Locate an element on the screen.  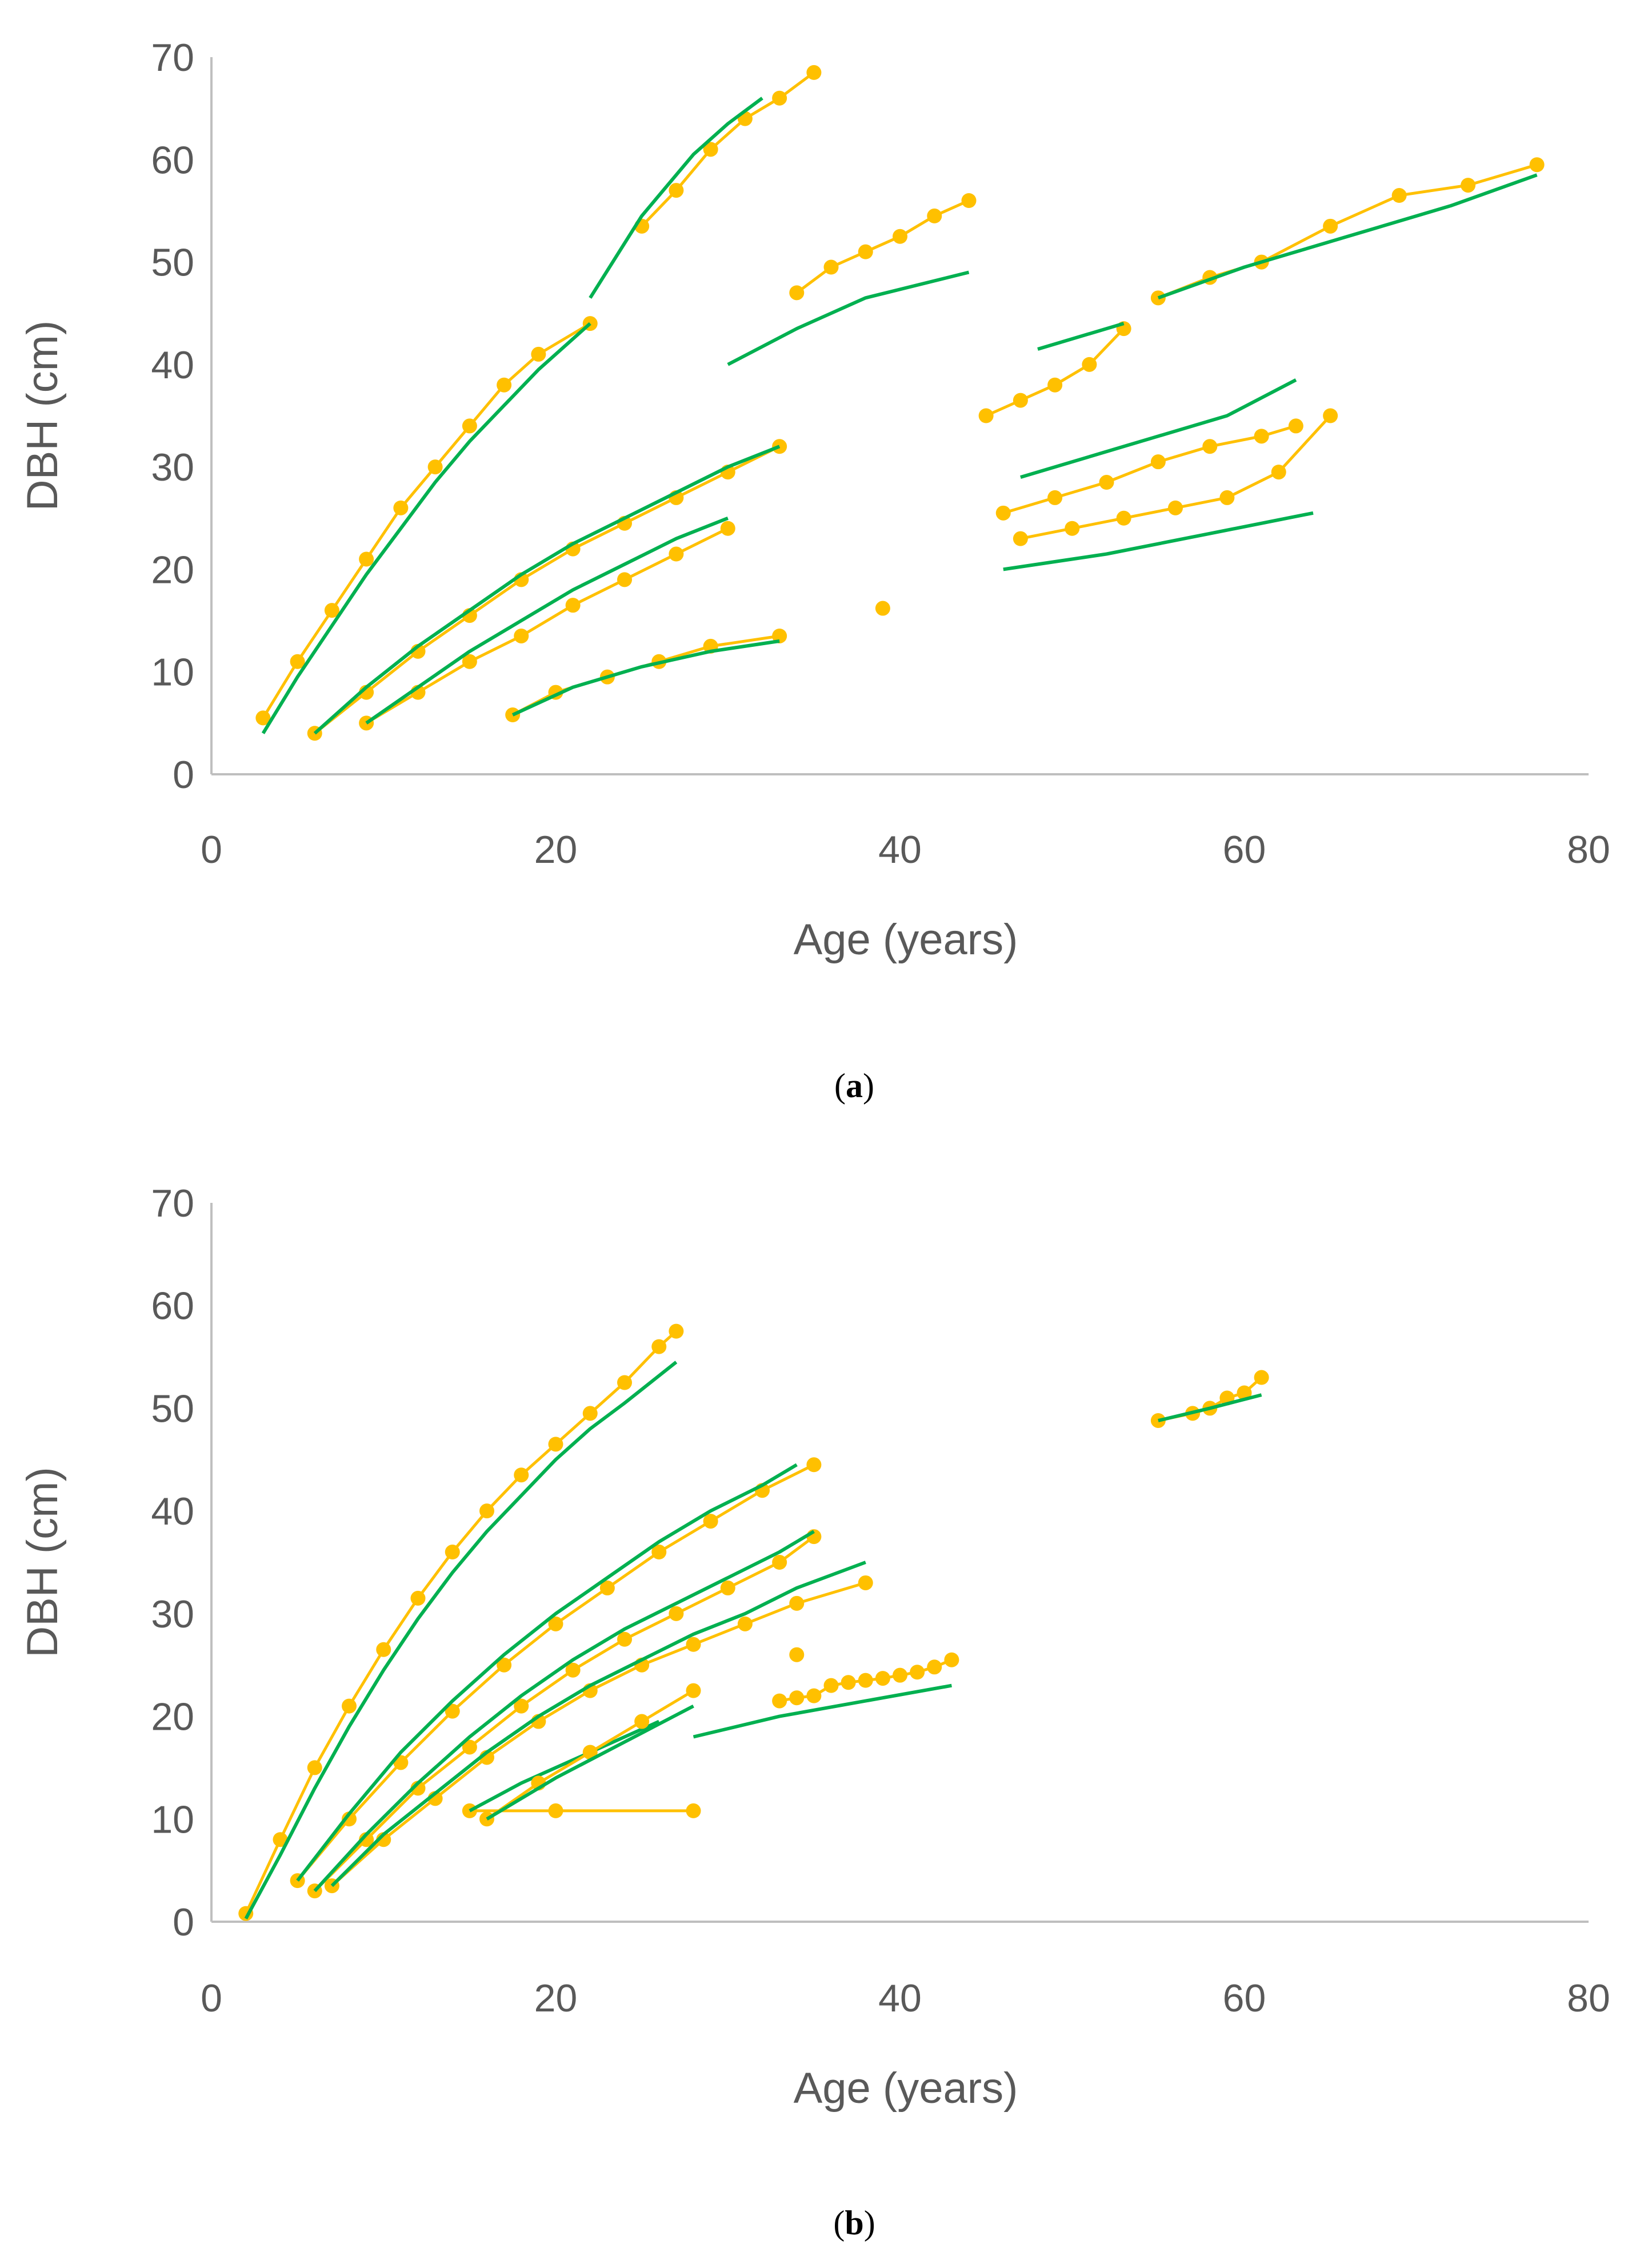
y-tick-label: 60 is located at coordinates (172, 160).